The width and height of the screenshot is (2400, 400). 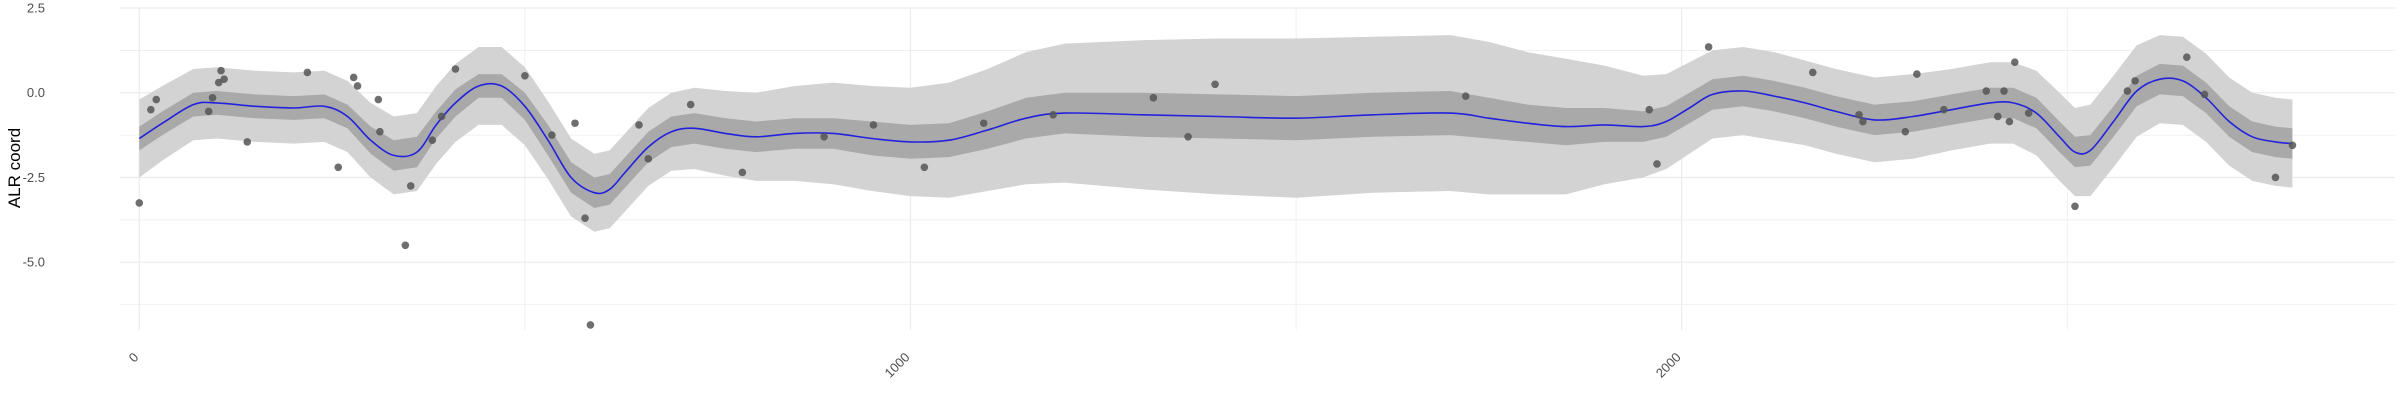 I want to click on y-tick-label: -2.5, so click(x=34, y=177).